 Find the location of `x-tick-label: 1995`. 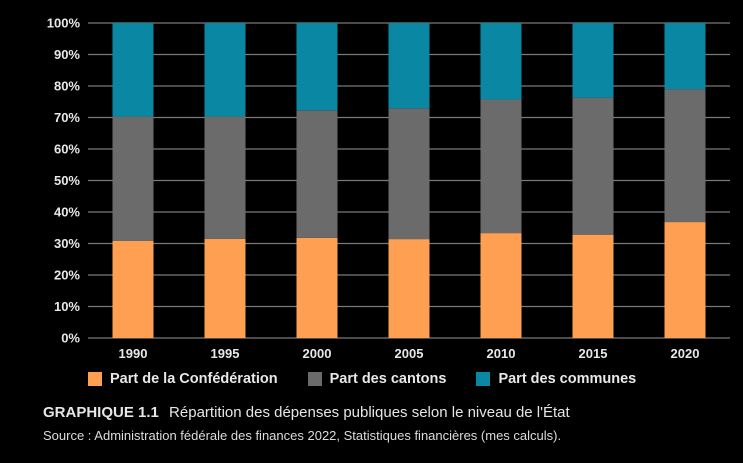

x-tick-label: 1995 is located at coordinates (225, 353).